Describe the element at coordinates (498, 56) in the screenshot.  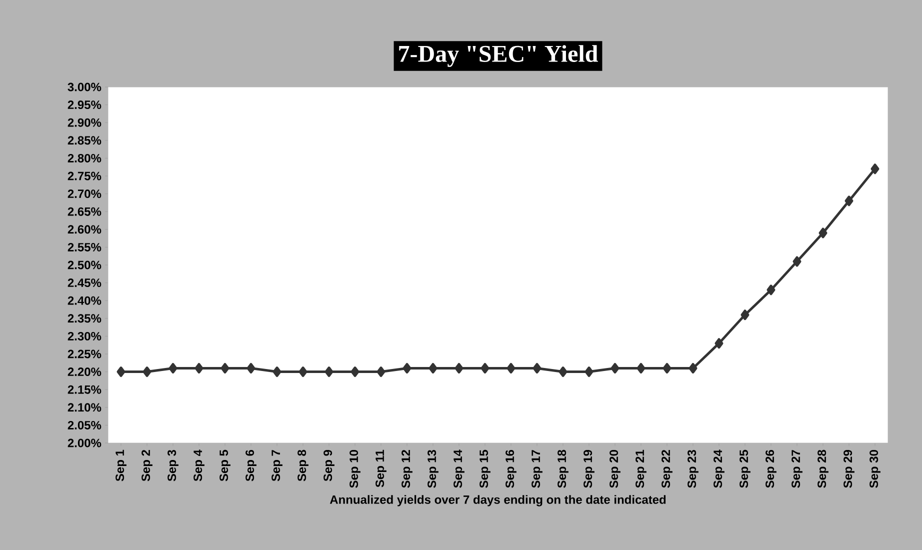
I see `chart-title: 7-Day "SEC" Yield` at that location.